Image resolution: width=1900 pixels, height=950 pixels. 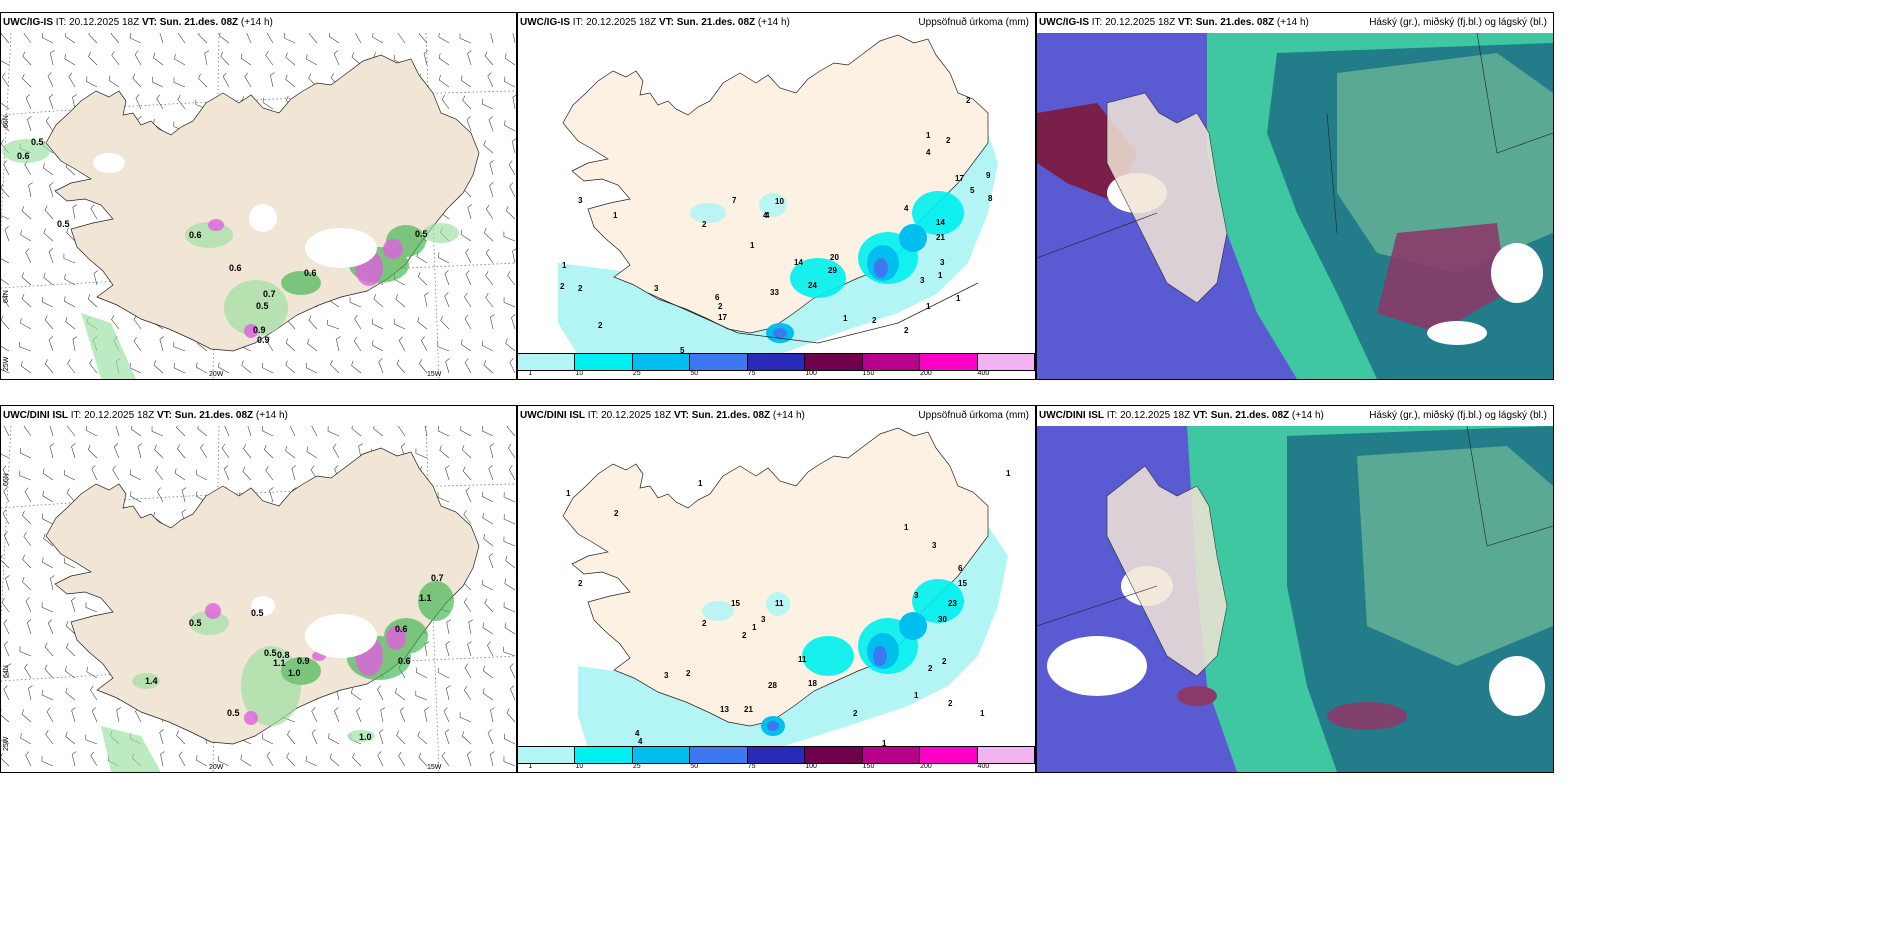 What do you see at coordinates (734, 200) in the screenshot?
I see `value-label: 7` at bounding box center [734, 200].